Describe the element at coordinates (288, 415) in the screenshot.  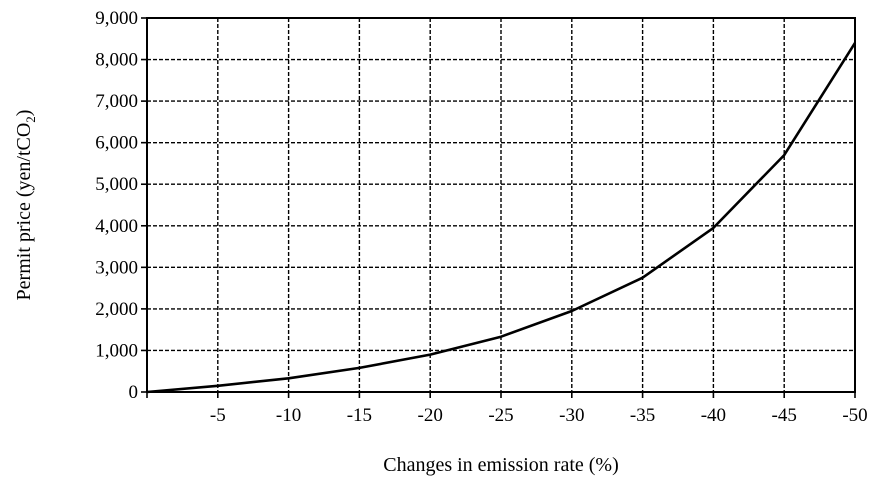
I see `x-tick-label: -10` at that location.